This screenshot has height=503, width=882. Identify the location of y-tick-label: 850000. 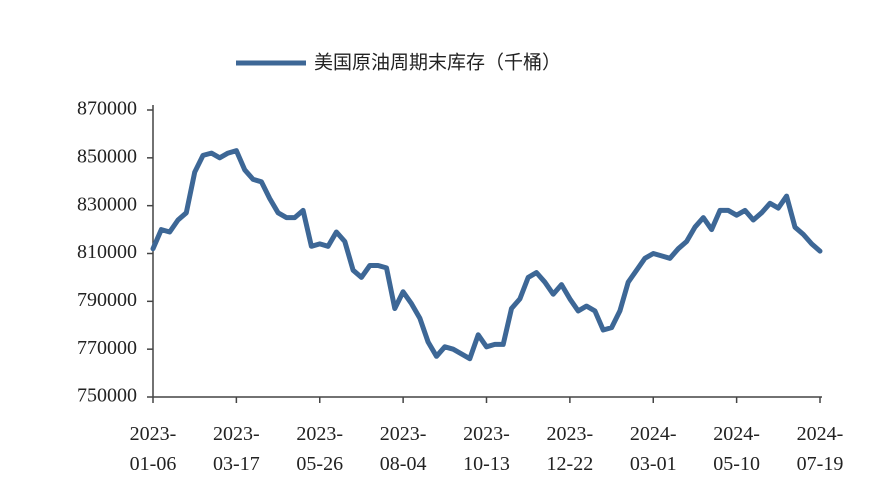
(107, 156).